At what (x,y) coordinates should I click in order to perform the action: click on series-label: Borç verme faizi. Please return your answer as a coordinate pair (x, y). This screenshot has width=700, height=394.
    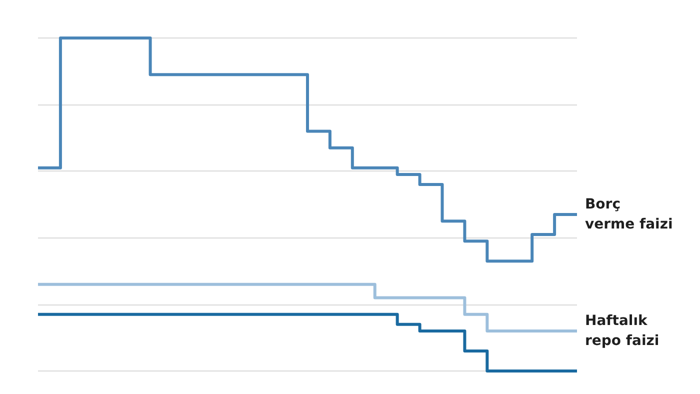
    Looking at the image, I should click on (629, 214).